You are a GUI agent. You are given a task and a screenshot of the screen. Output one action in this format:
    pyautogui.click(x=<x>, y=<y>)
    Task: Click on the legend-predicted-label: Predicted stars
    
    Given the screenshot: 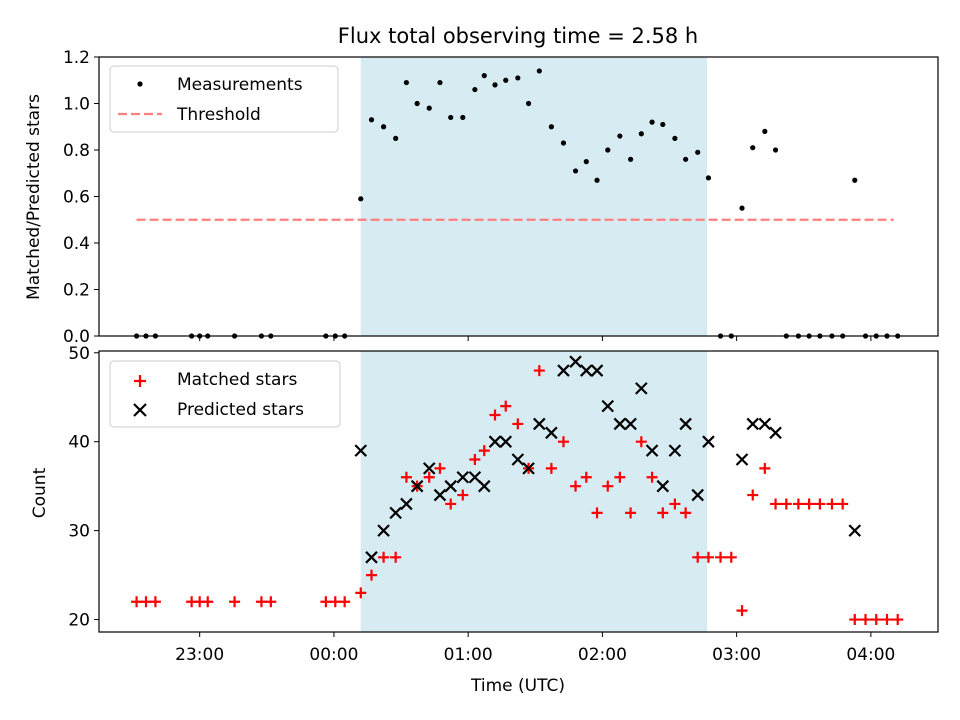 What is the action you would take?
    pyautogui.click(x=240, y=410)
    